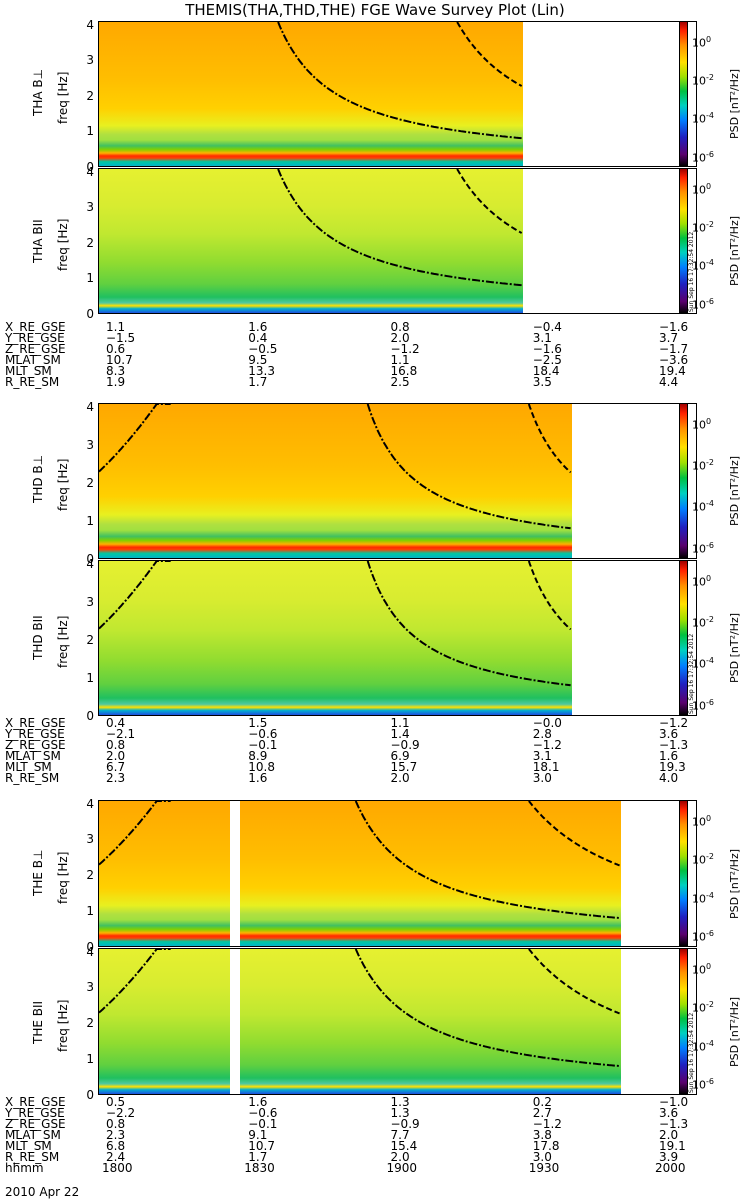 Image resolution: width=750 pixels, height=1200 pixels. What do you see at coordinates (400, 756) in the screenshot?
I see `ephemeris-value: 6.9` at bounding box center [400, 756].